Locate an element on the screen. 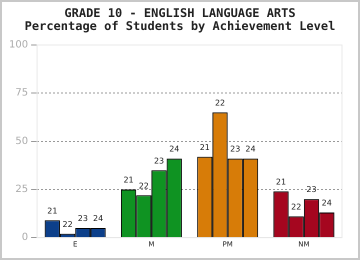 The height and width of the screenshot is (260, 360). series-label: 21 is located at coordinates (52, 211).